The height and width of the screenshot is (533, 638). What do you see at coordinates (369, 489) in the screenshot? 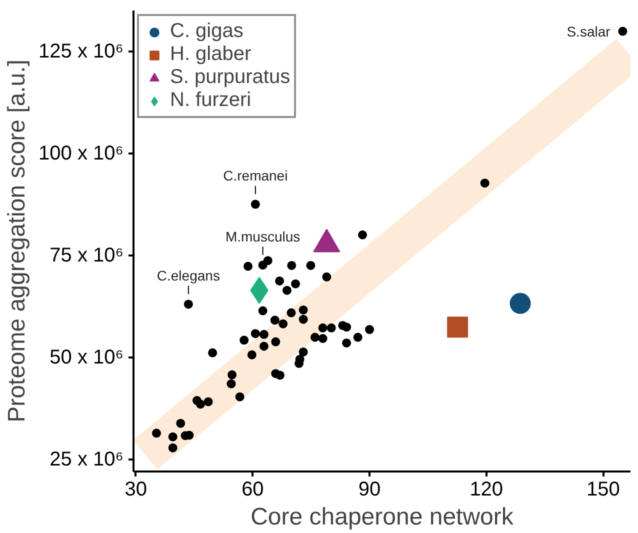
I see `x-tick-label: 90` at bounding box center [369, 489].